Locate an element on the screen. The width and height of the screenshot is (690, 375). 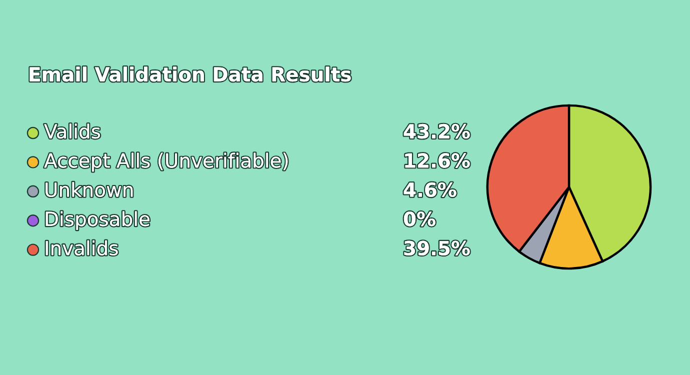
legend-label: Valids is located at coordinates (72, 131).